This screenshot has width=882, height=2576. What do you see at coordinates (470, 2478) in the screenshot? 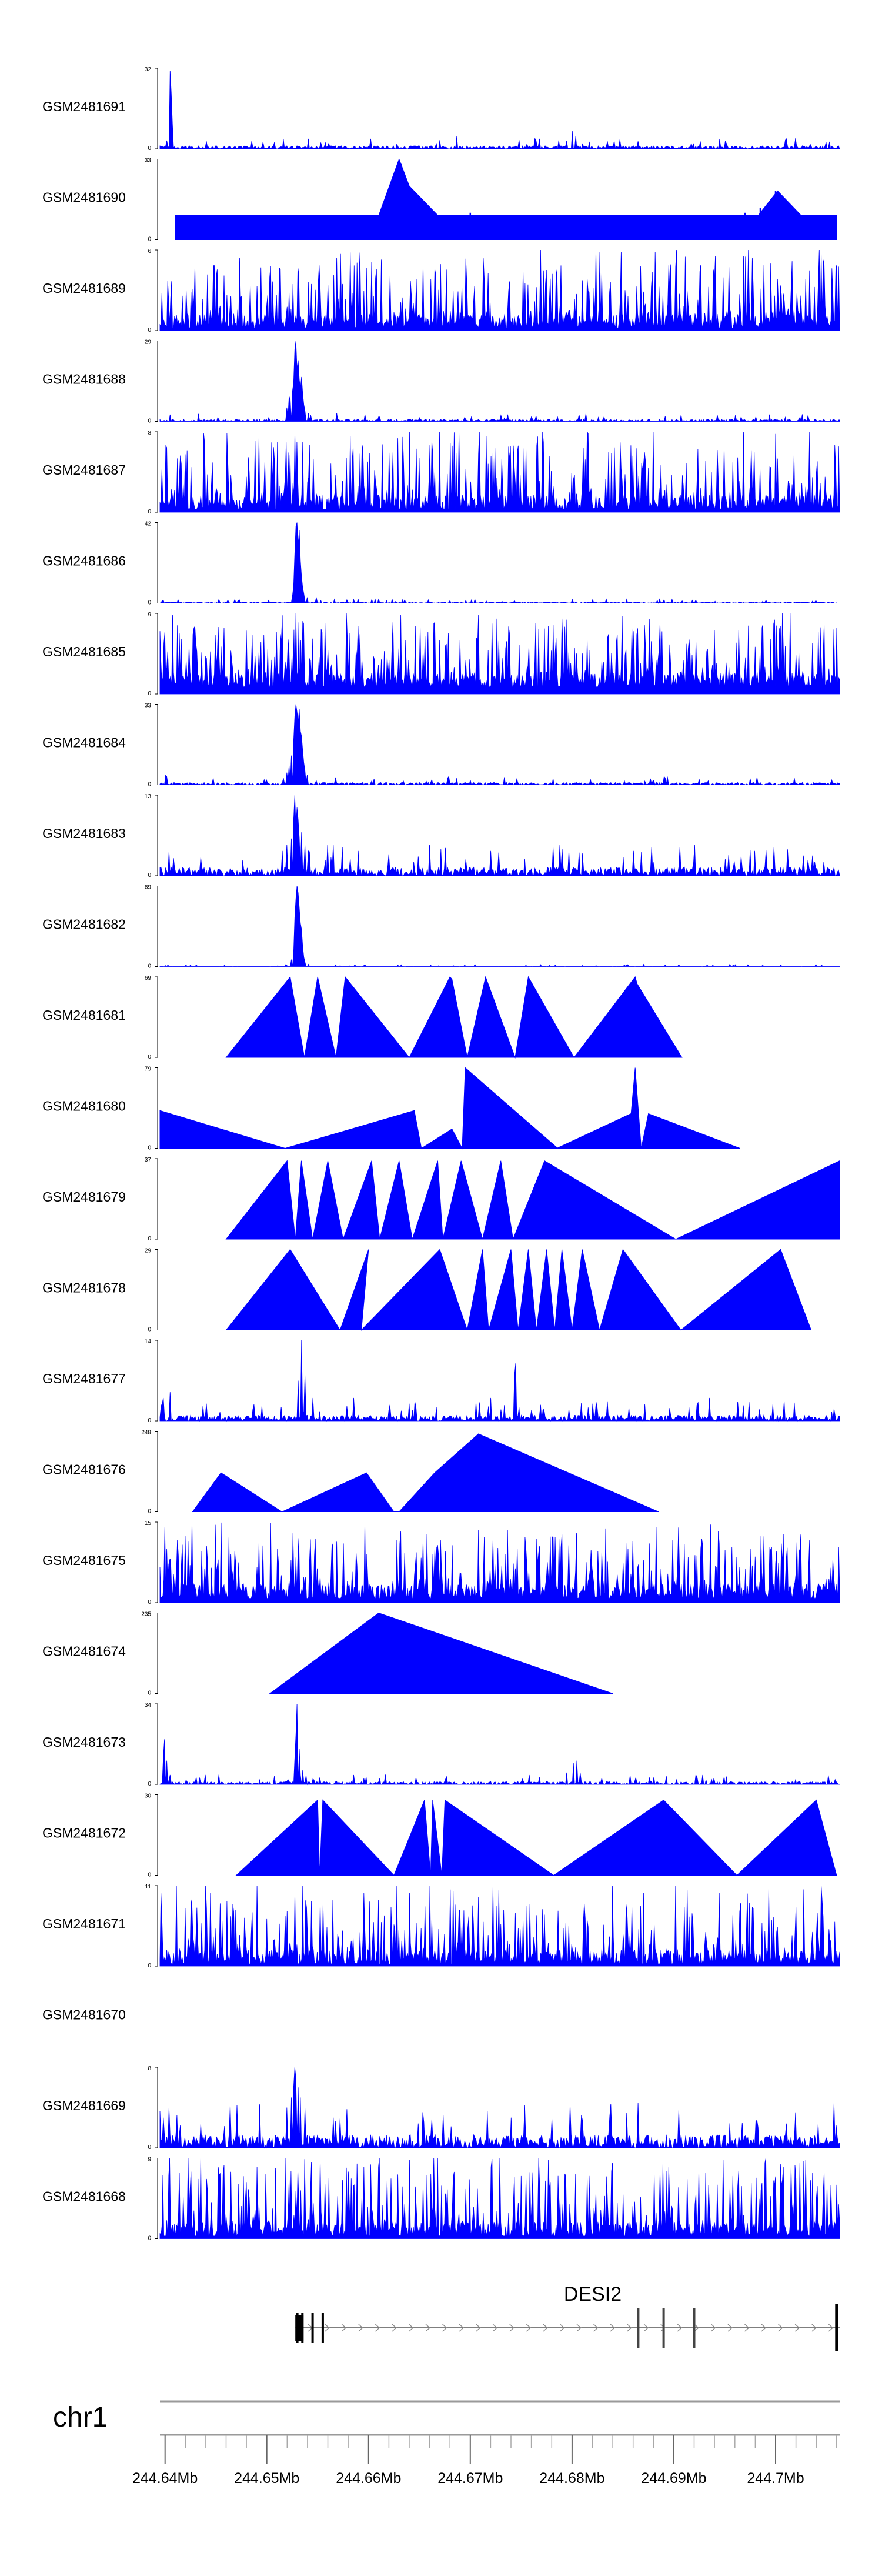
I see `tick-label-3: 244.67Mb` at bounding box center [470, 2478].